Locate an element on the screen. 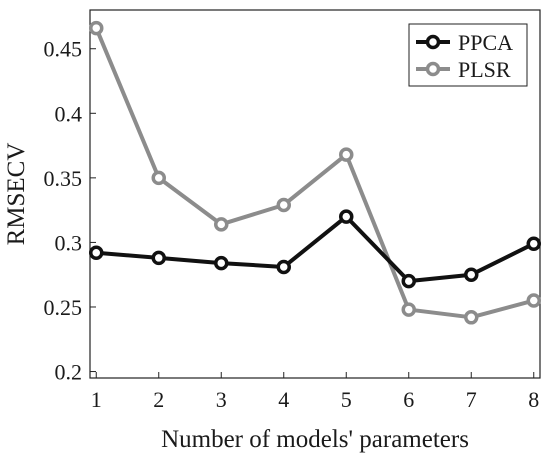 The width and height of the screenshot is (550, 462). y-tick-label: 0.4 is located at coordinates (69, 113).